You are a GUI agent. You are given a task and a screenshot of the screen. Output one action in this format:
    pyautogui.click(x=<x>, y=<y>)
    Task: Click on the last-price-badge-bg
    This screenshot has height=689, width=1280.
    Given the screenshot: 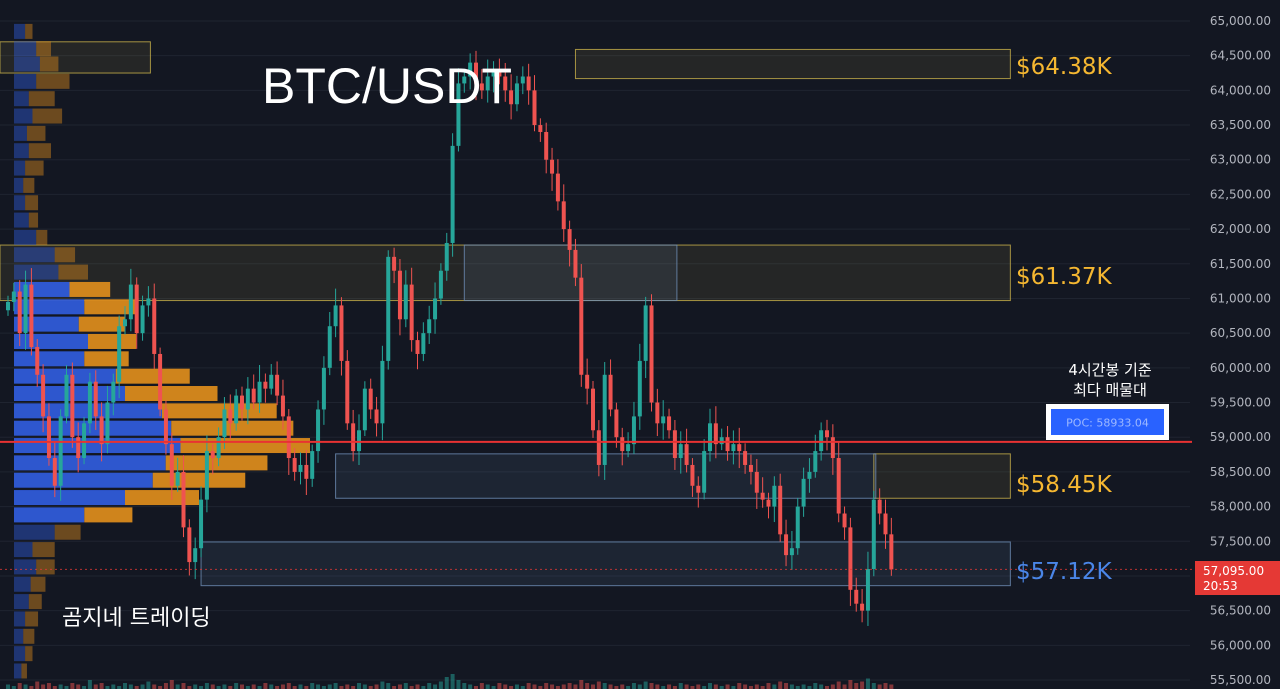 What is the action you would take?
    pyautogui.click(x=1237, y=578)
    